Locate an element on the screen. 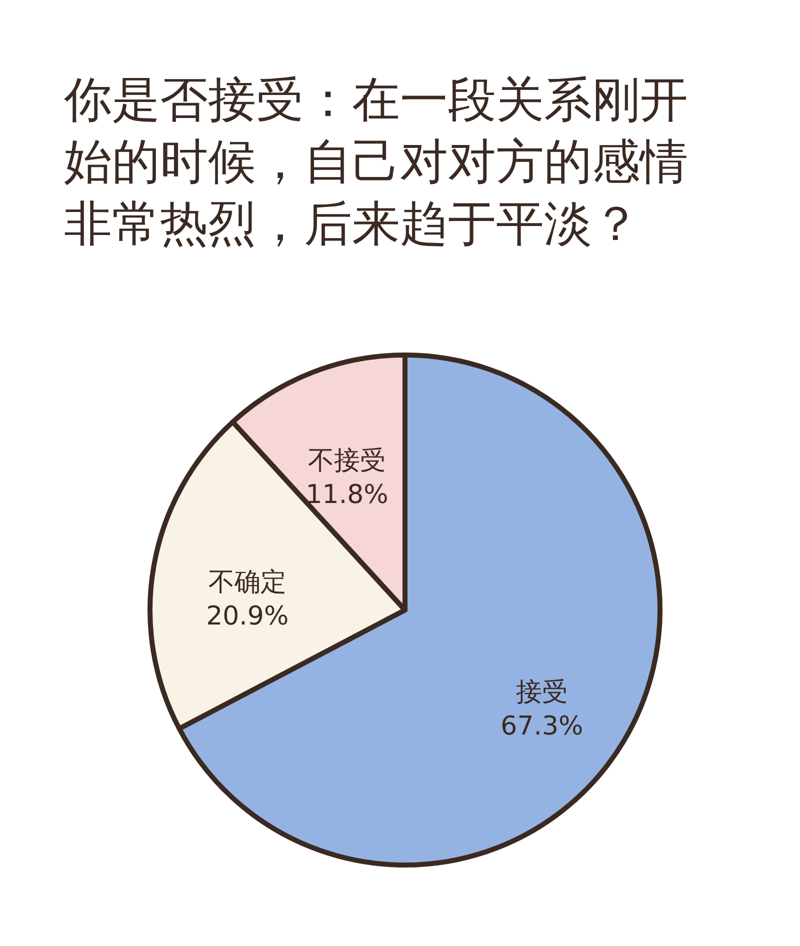  slice-label: 接受 is located at coordinates (542, 693).